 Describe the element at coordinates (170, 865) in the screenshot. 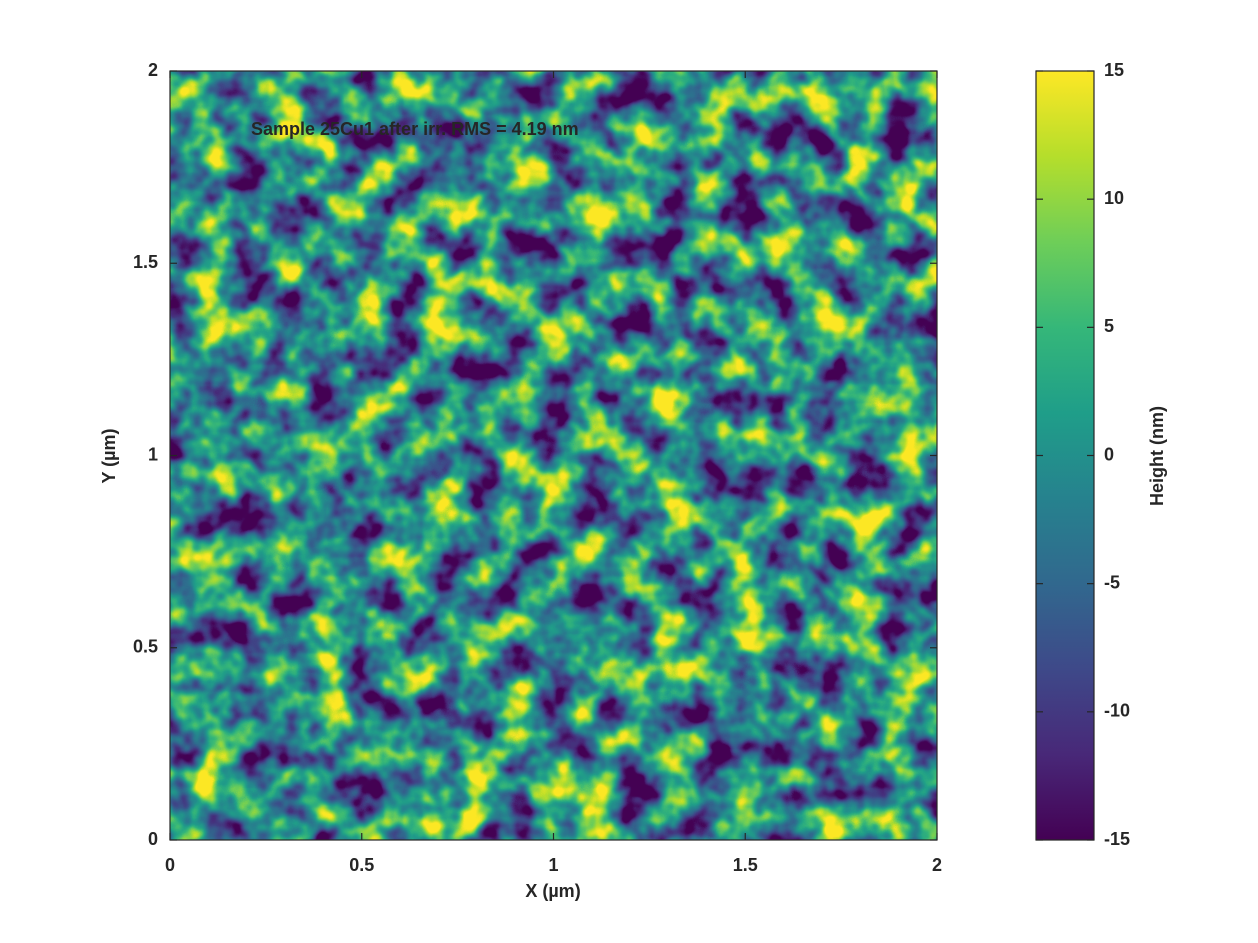

I see `x-tick-label: 0` at that location.